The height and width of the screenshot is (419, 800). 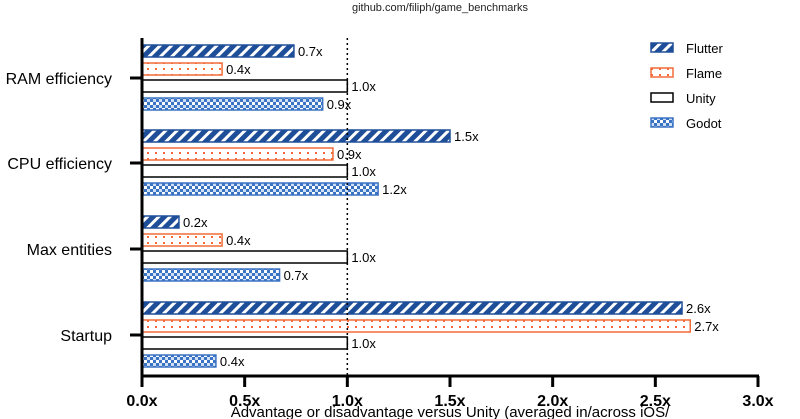 I want to click on legend-swatch-godot, so click(x=662, y=122).